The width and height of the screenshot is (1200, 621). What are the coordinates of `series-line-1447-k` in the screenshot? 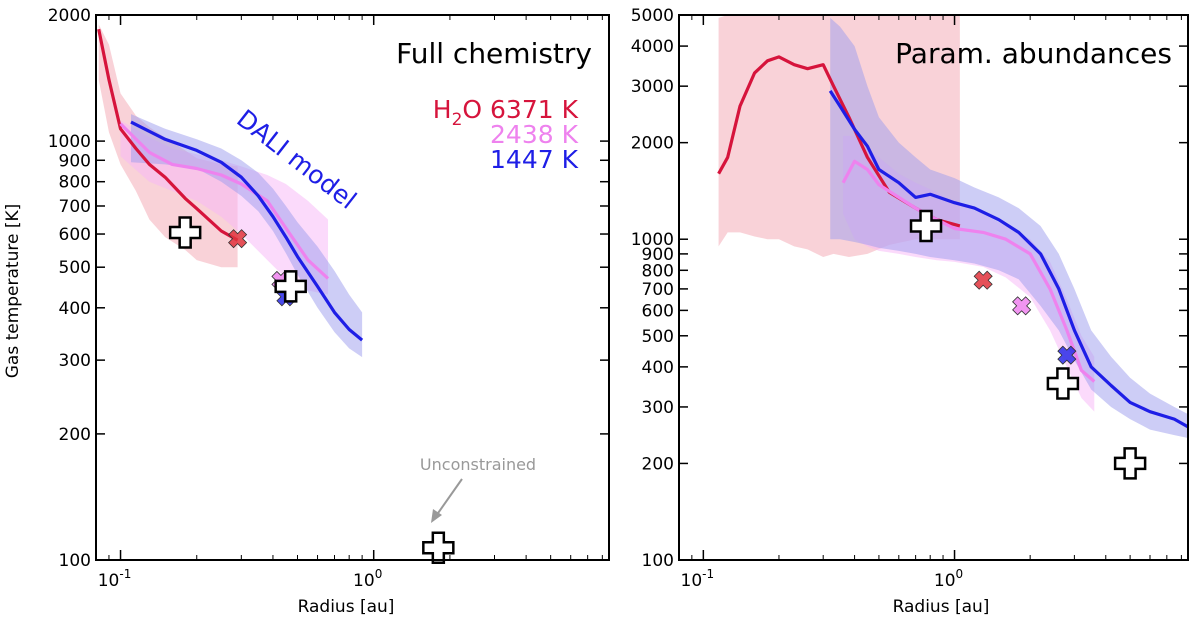 It's located at (247, 231).